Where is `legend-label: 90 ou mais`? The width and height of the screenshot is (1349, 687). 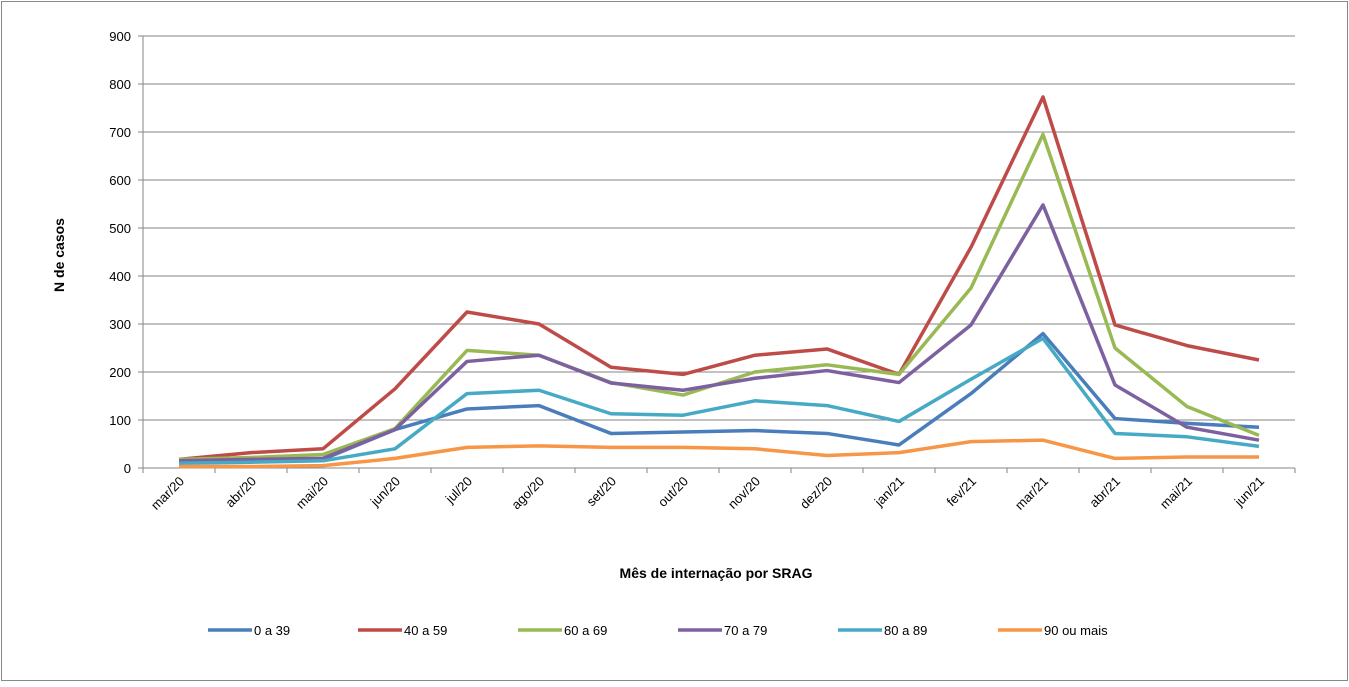
legend-label: 90 ou mais is located at coordinates (1076, 630).